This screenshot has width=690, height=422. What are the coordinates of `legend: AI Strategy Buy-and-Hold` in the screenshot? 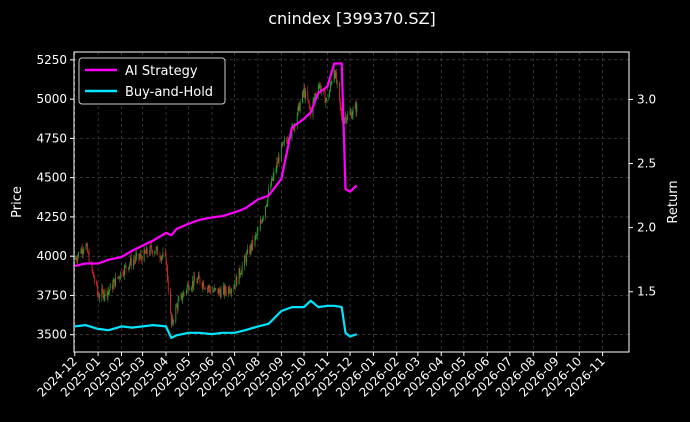 It's located at (152, 81).